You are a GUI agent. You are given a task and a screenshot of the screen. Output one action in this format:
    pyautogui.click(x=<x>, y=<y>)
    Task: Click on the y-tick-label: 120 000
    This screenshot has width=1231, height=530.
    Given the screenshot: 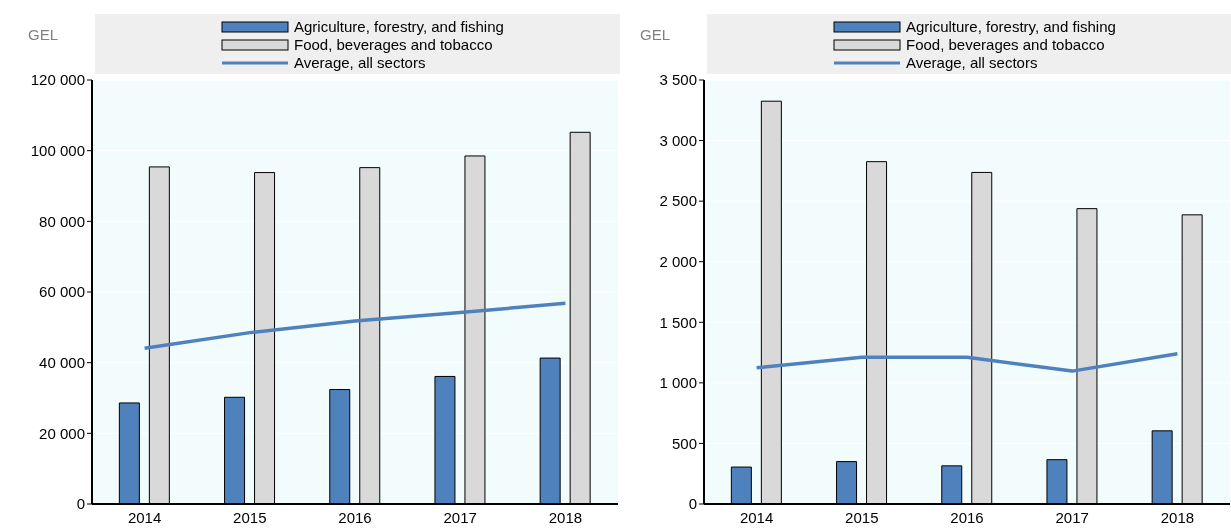 What is the action you would take?
    pyautogui.click(x=57, y=80)
    